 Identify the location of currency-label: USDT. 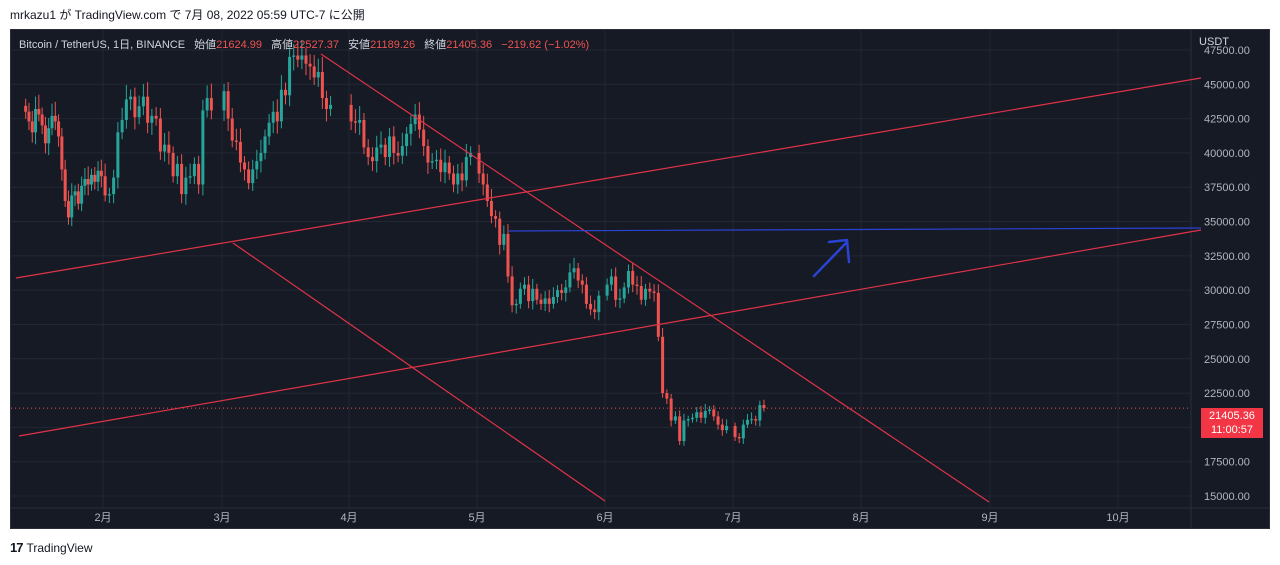
(1214, 42).